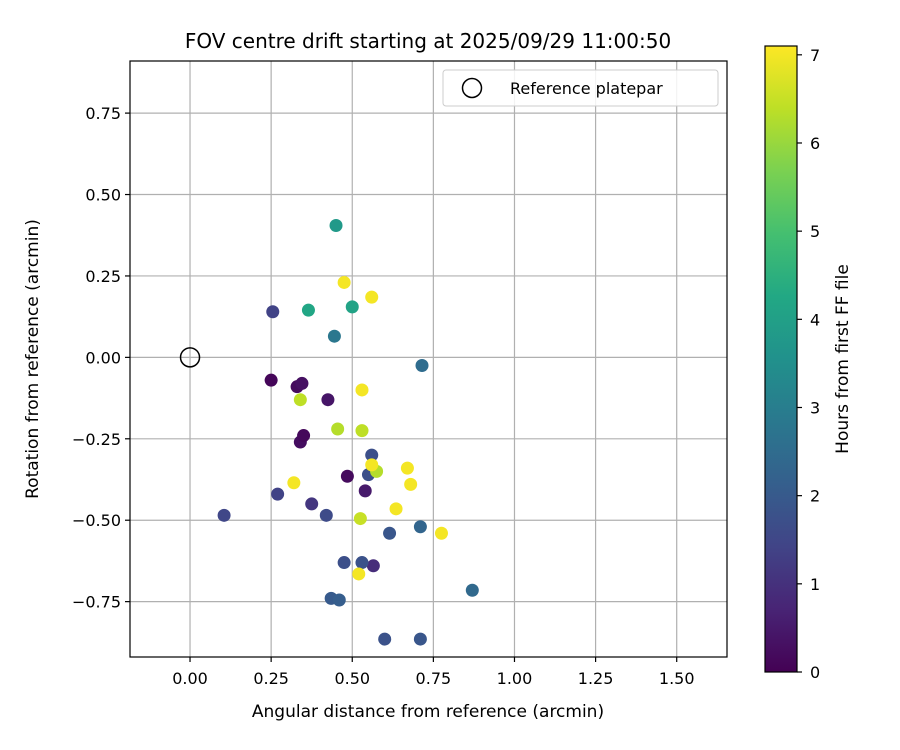  What do you see at coordinates (596, 678) in the screenshot?
I see `x-tick-label: 1.25` at bounding box center [596, 678].